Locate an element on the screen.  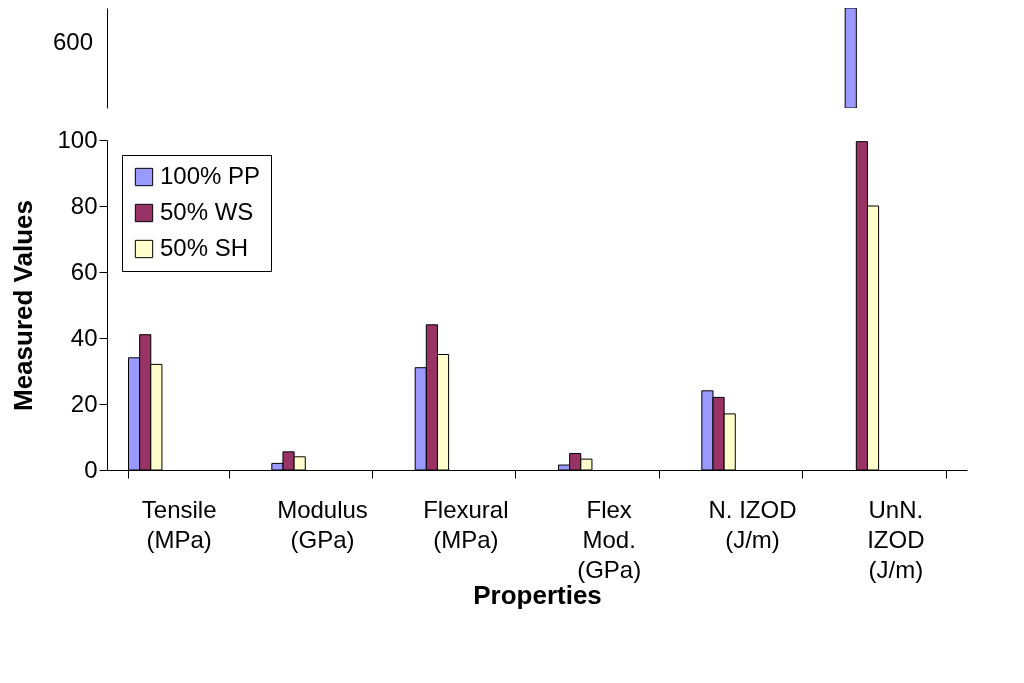
y-tick-label: 80 is located at coordinates (84, 205).